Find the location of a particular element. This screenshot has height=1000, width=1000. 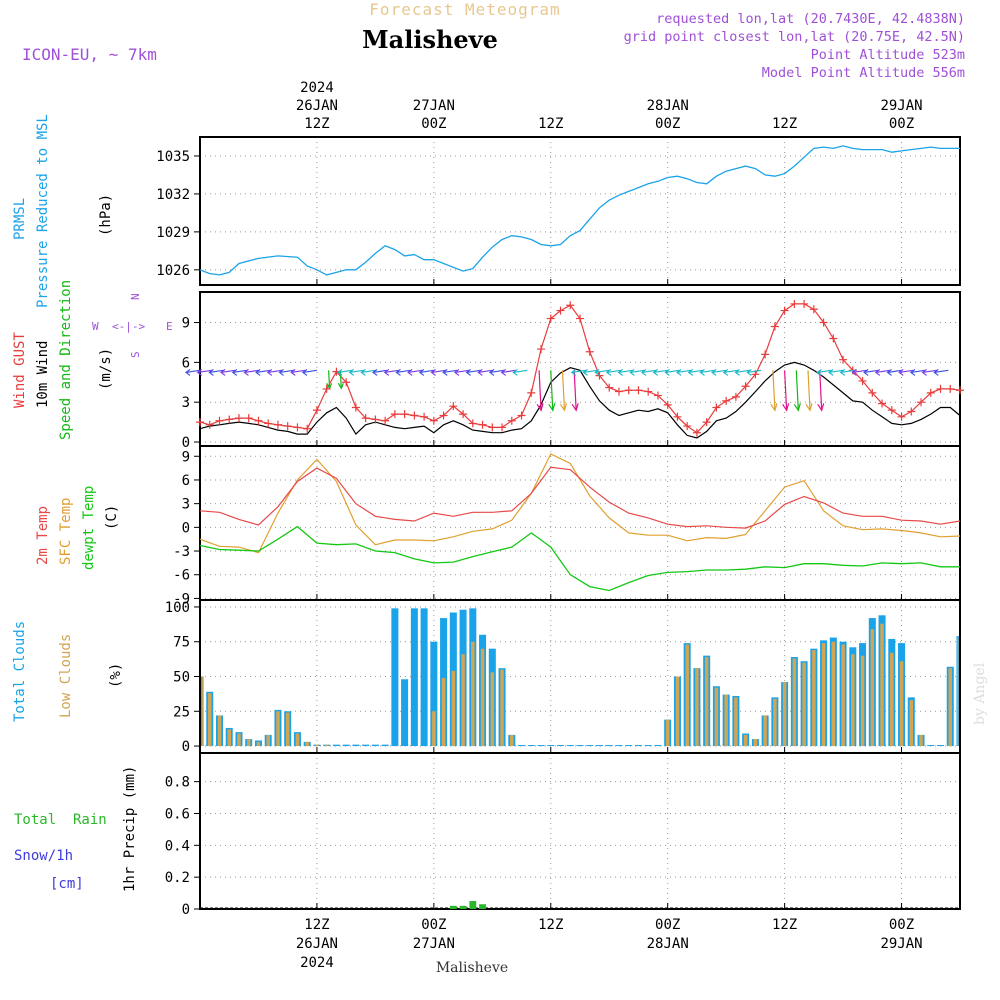

clouds-ylabel: (%) is located at coordinates (116, 675).